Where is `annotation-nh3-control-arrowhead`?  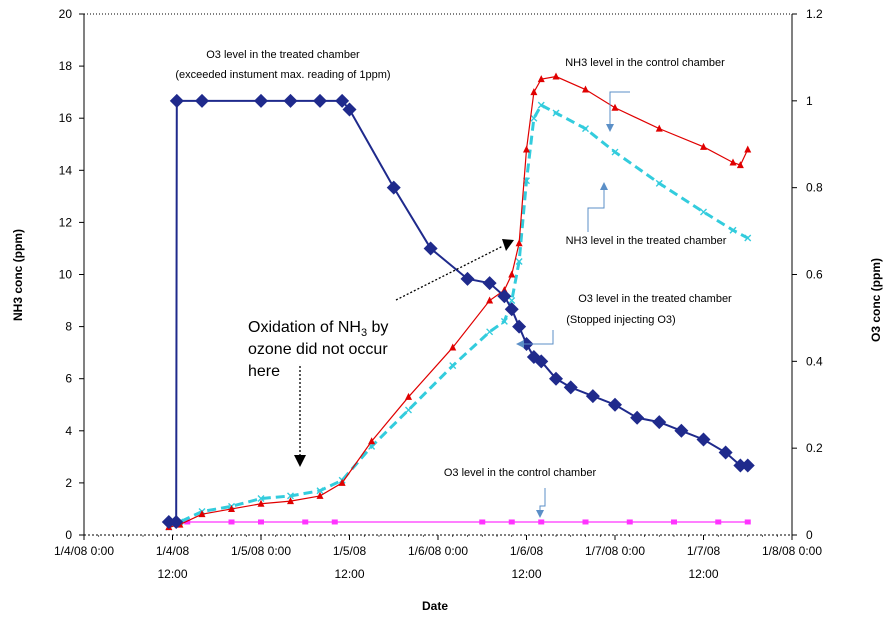
annotation-nh3-control-arrowhead is located at coordinates (610, 128).